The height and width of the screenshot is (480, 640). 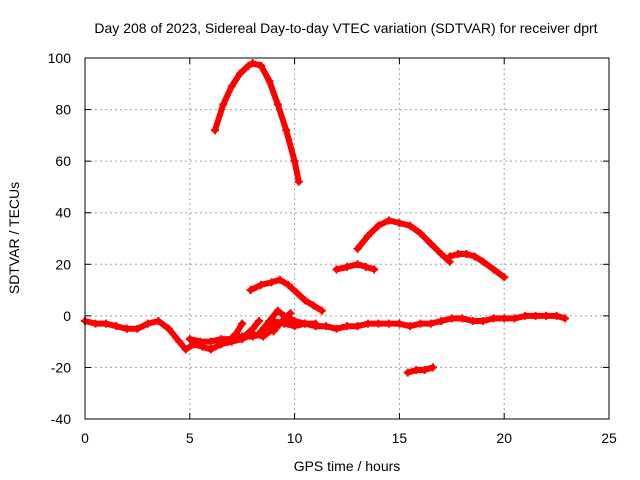 What do you see at coordinates (190, 438) in the screenshot?
I see `x-tick-label: 5` at bounding box center [190, 438].